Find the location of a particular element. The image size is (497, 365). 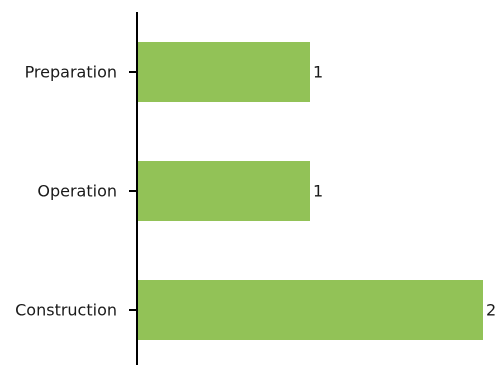

data-label-construction: 2 is located at coordinates (491, 310).